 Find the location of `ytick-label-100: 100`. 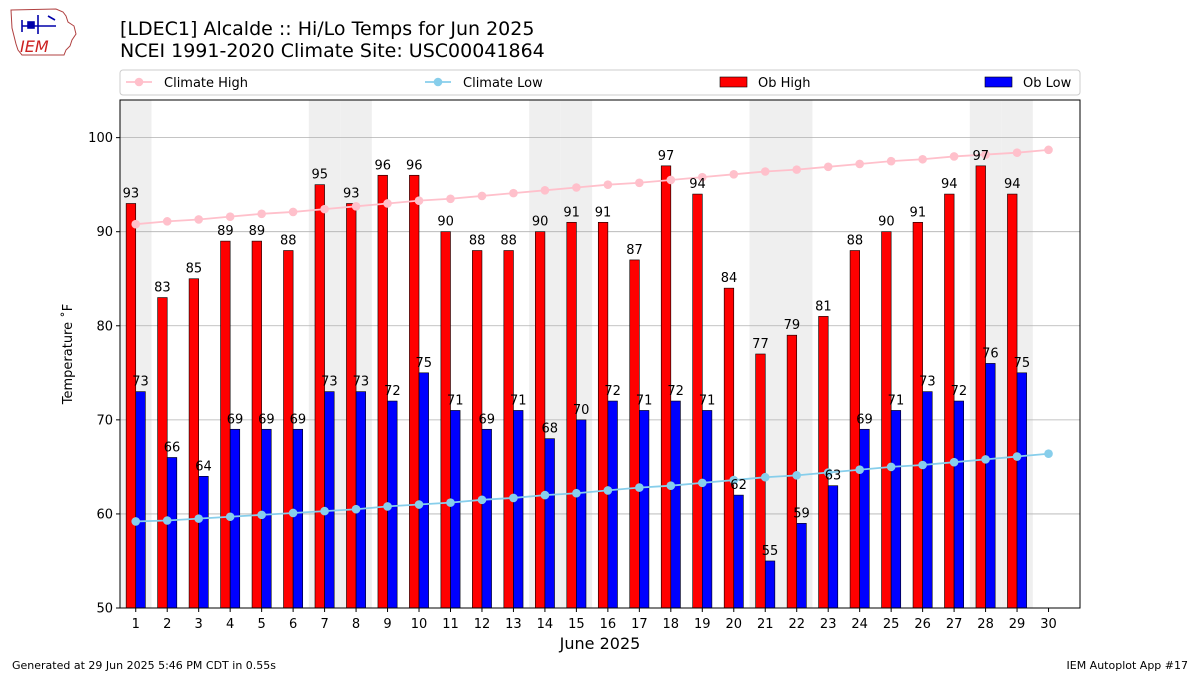

ytick-label-100: 100 is located at coordinates (100, 138).